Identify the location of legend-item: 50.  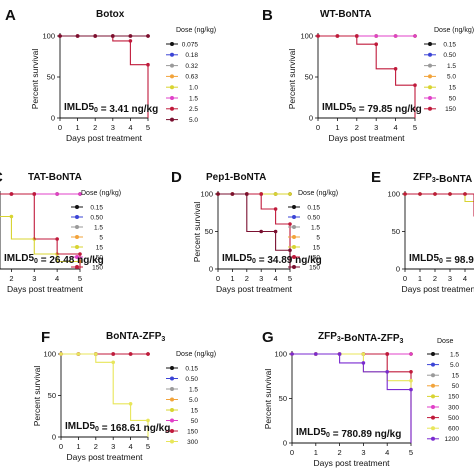
(87, 257).